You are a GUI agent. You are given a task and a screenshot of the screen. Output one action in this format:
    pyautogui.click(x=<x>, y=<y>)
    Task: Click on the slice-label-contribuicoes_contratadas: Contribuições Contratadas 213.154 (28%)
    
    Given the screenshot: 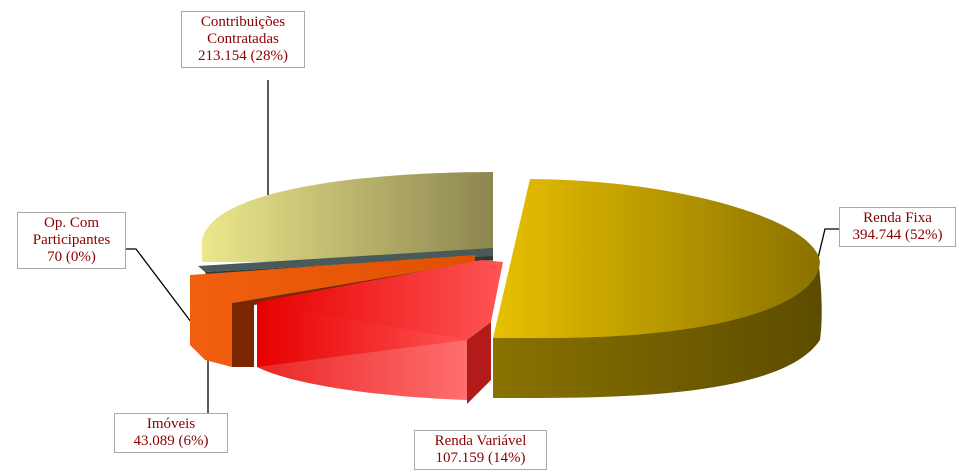 What is the action you would take?
    pyautogui.click(x=243, y=39)
    